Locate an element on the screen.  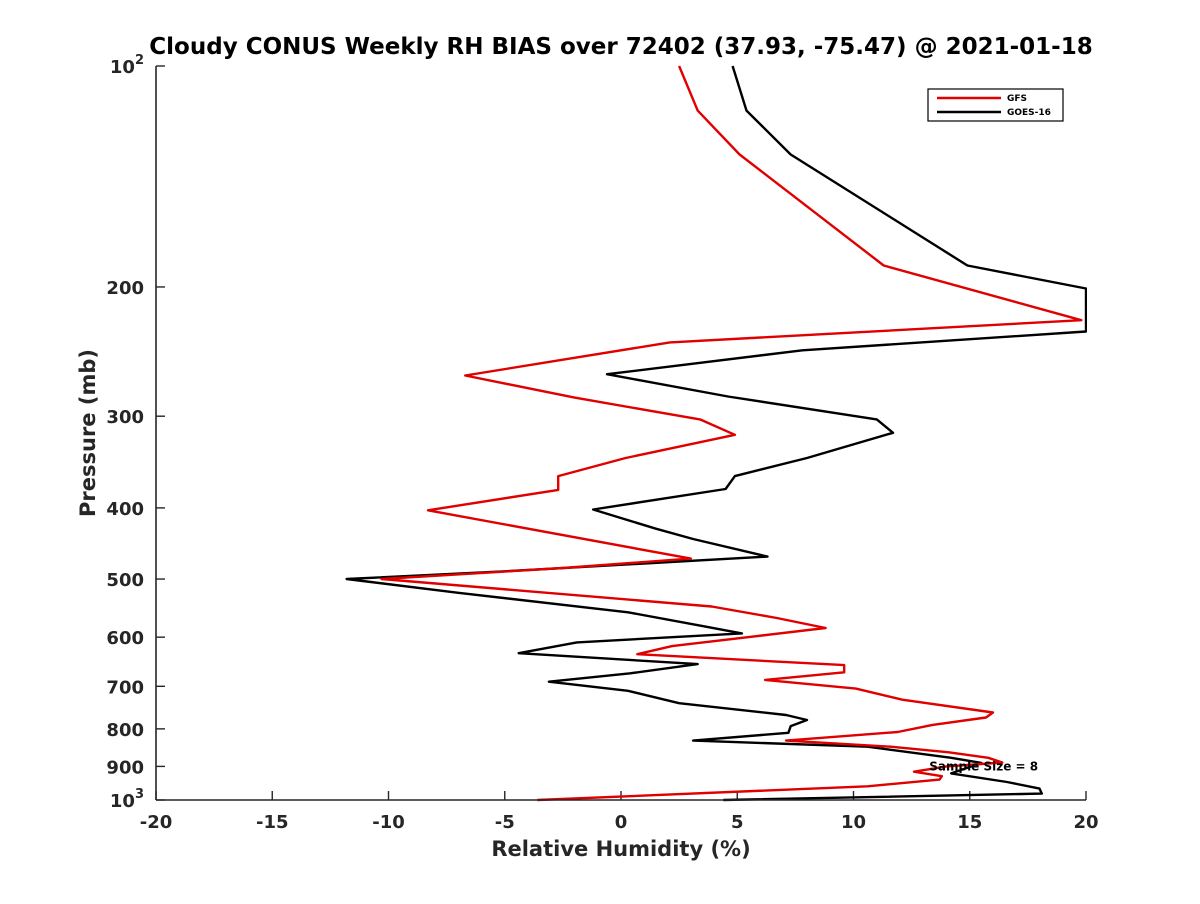
x-tick-label: -15 is located at coordinates (272, 822).